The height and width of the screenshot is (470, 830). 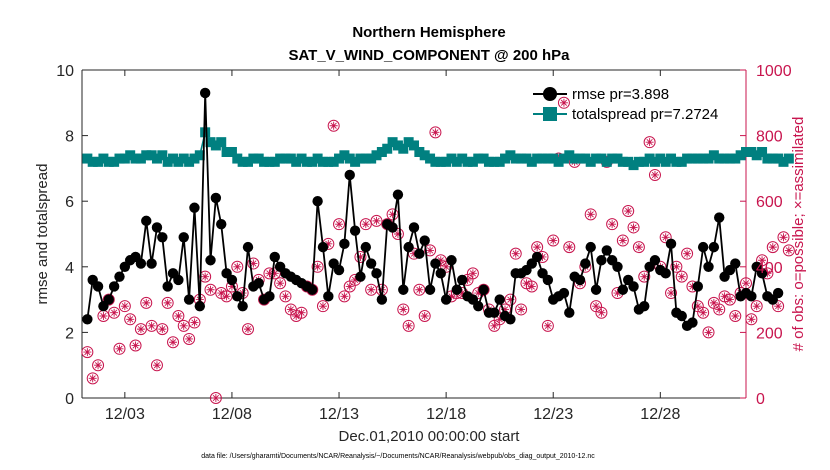 I want to click on legend-spread-marker, so click(x=550, y=114).